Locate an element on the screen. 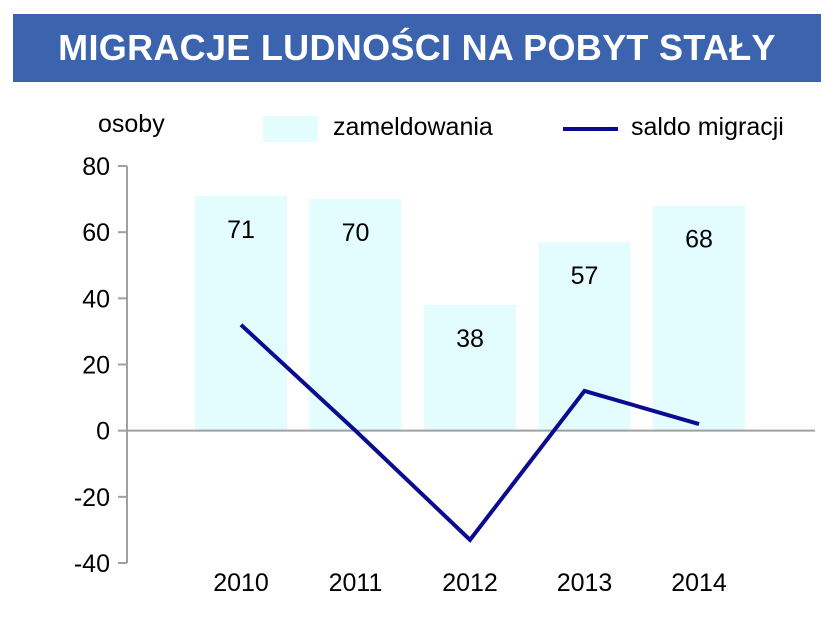 This screenshot has height=619, width=837. y-tick-label--20: -20 is located at coordinates (92, 498).